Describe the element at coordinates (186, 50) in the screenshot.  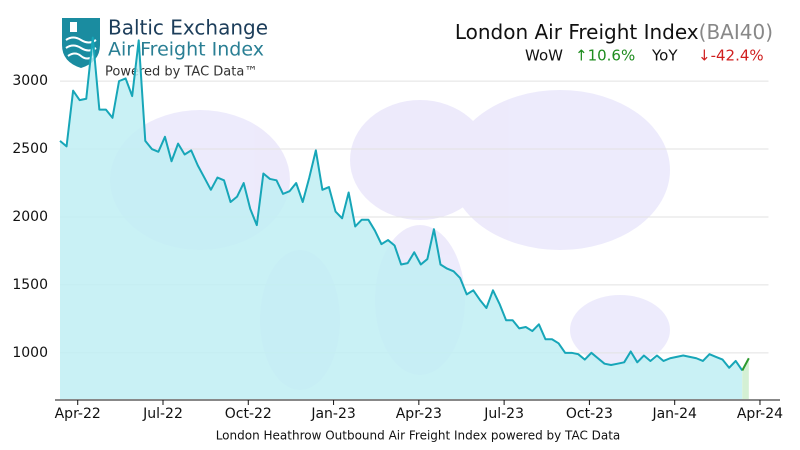
I see `brand-subtitle: Air Freight Index` at that location.